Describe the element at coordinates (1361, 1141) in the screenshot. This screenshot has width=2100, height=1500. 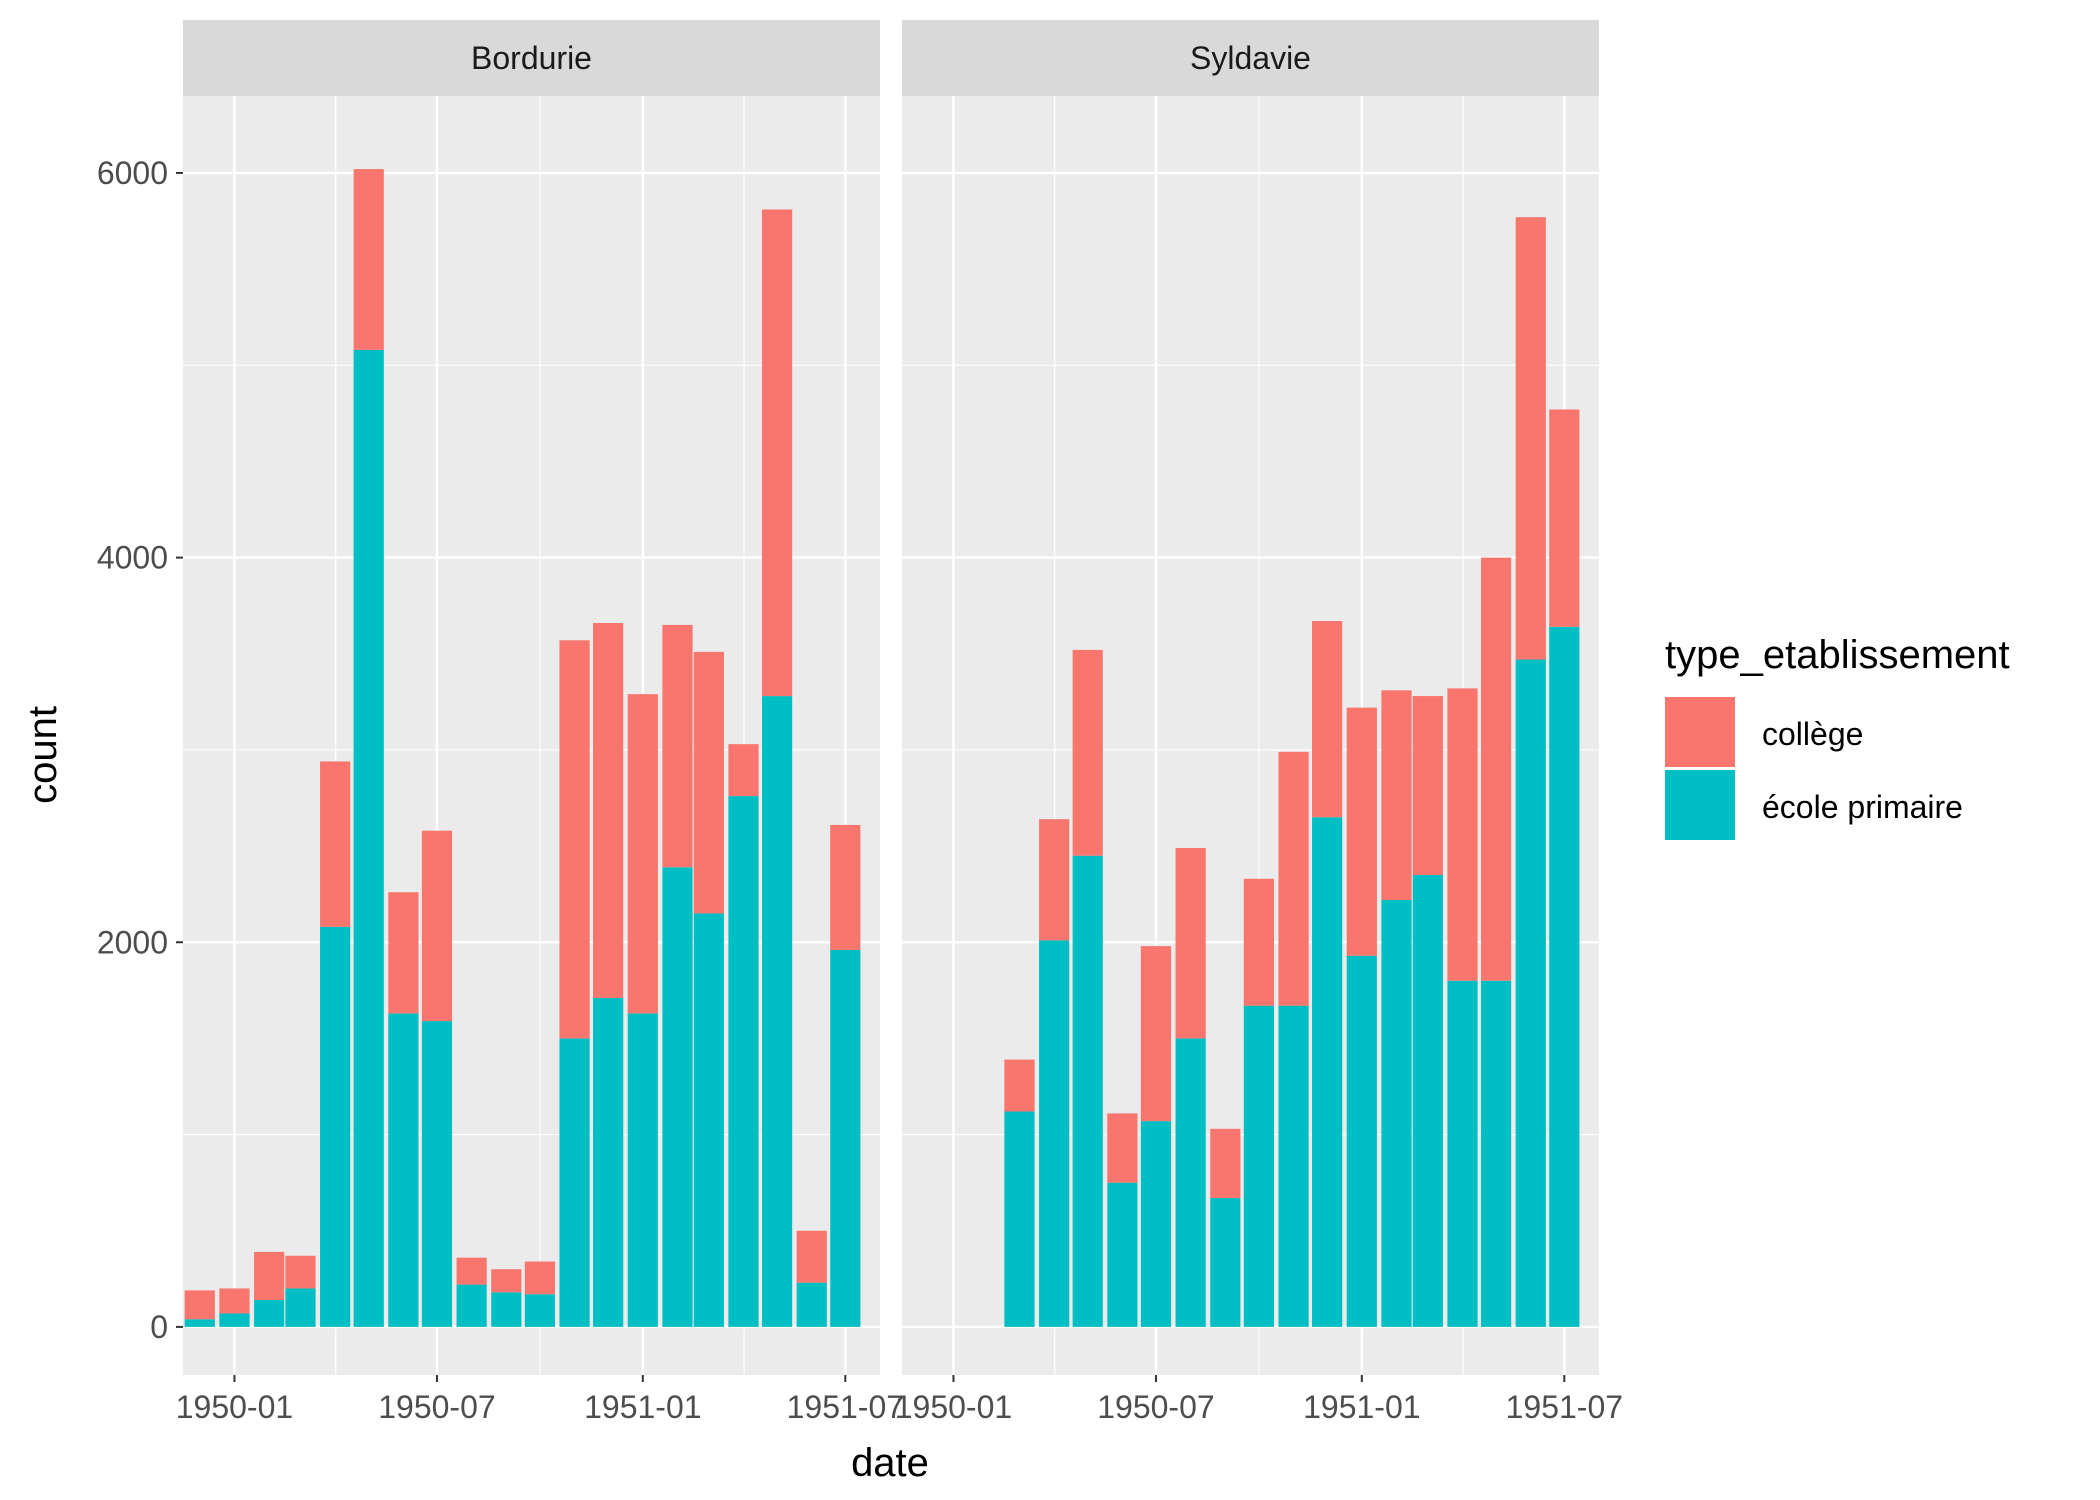
I see `bar-syldavie-1951-01-ecole-primaire` at that location.